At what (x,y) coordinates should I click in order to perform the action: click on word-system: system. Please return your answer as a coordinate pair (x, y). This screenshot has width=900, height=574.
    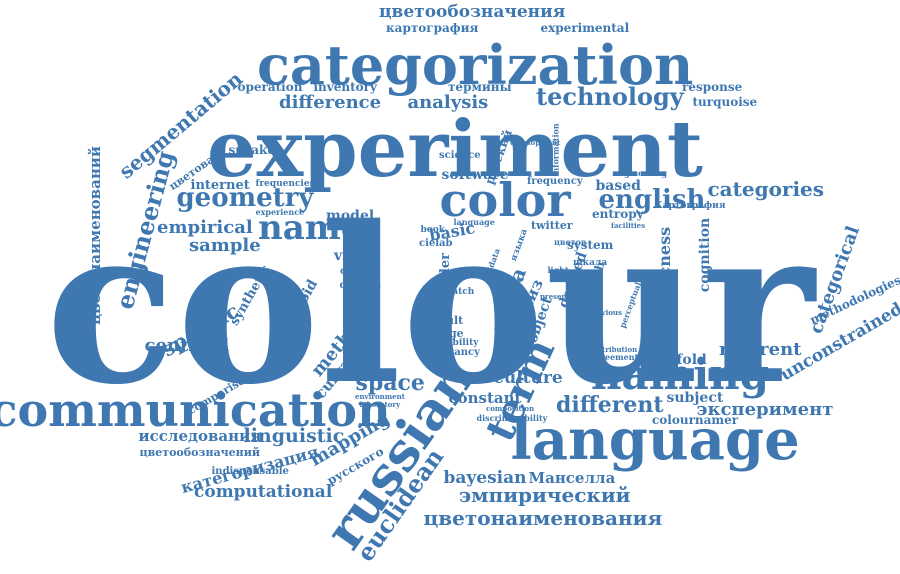
    Looking at the image, I should click on (590, 245).